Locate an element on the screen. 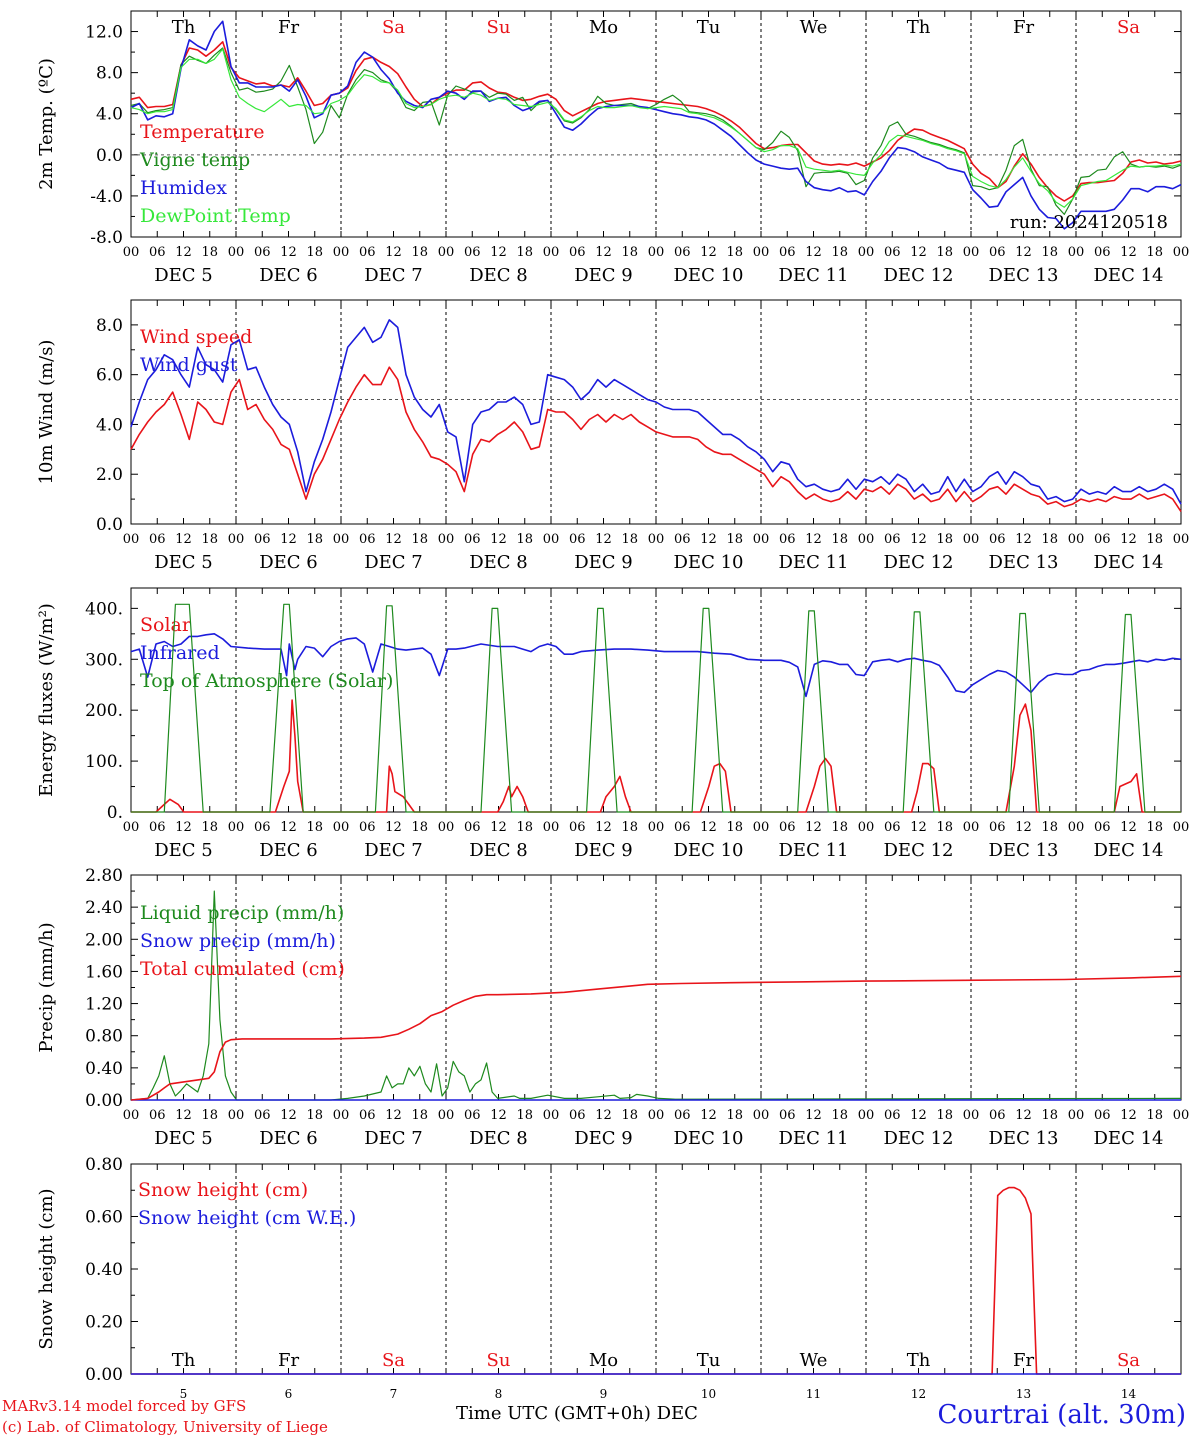  energy-y-label: 400. is located at coordinates (104, 609).